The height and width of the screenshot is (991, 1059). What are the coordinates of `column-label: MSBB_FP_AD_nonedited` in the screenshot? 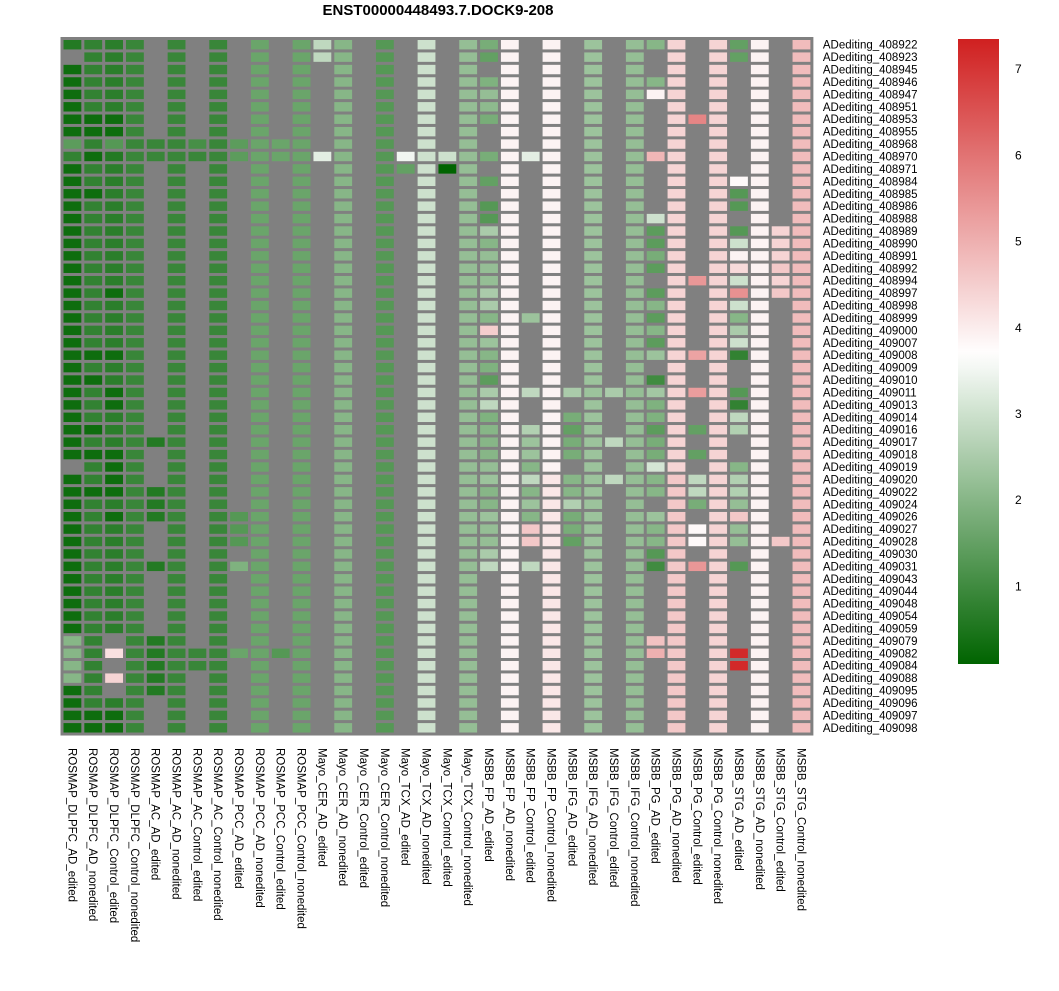 It's located at (509, 814).